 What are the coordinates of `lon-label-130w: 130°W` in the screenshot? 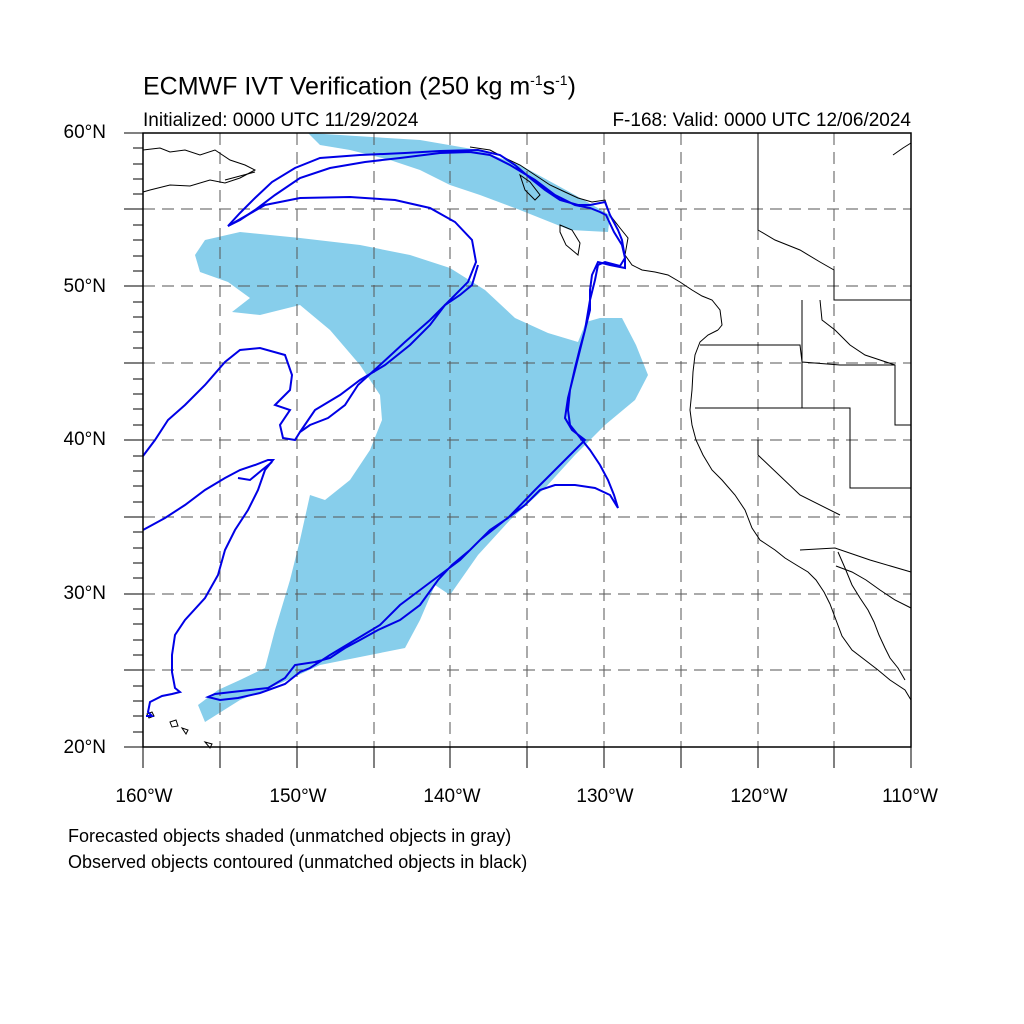 It's located at (605, 796).